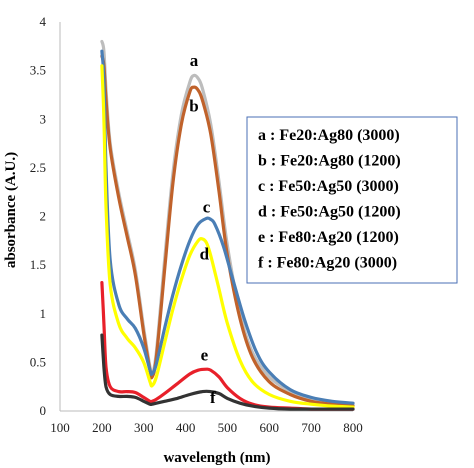 This screenshot has width=474, height=468. Describe the element at coordinates (60, 427) in the screenshot. I see `x-tick-label: 100` at that location.